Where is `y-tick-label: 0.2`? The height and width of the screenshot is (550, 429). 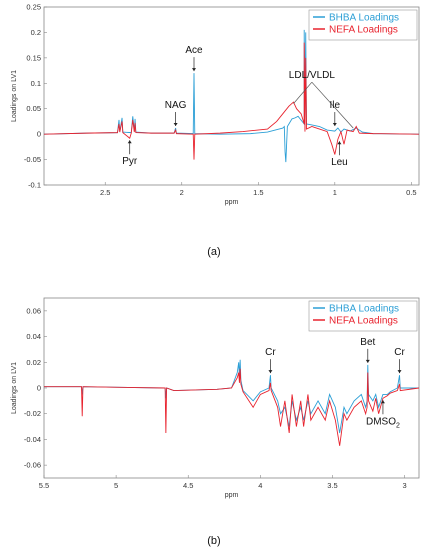
y-tick-label: 0.2 is located at coordinates (36, 32).